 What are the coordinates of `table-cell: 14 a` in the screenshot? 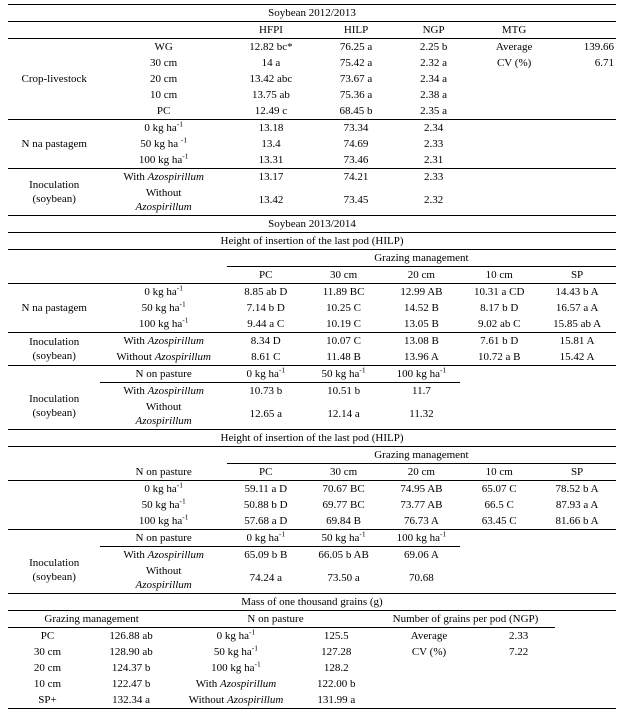 It's located at (271, 63).